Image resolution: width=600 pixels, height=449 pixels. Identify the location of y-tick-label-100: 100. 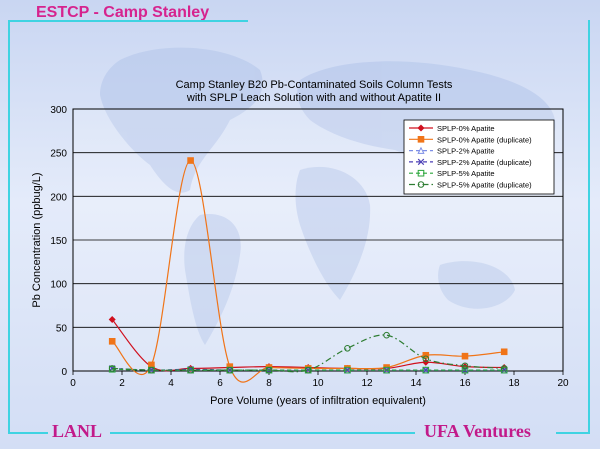
(58, 285).